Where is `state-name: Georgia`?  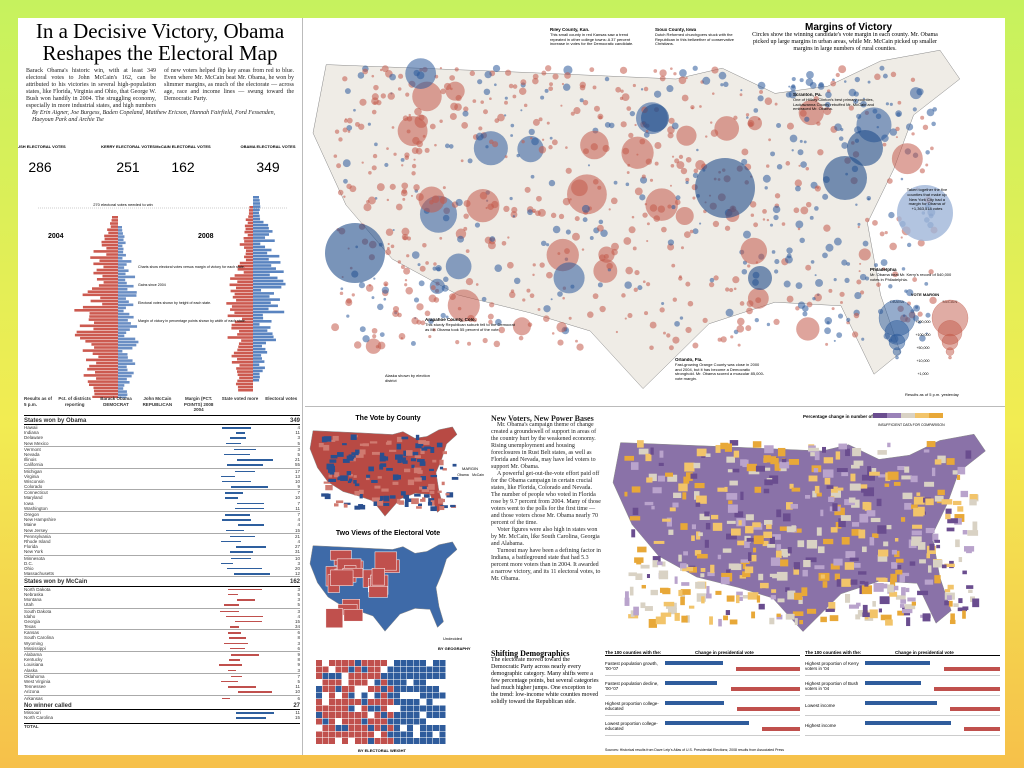 state-name: Georgia is located at coordinates (32, 621).